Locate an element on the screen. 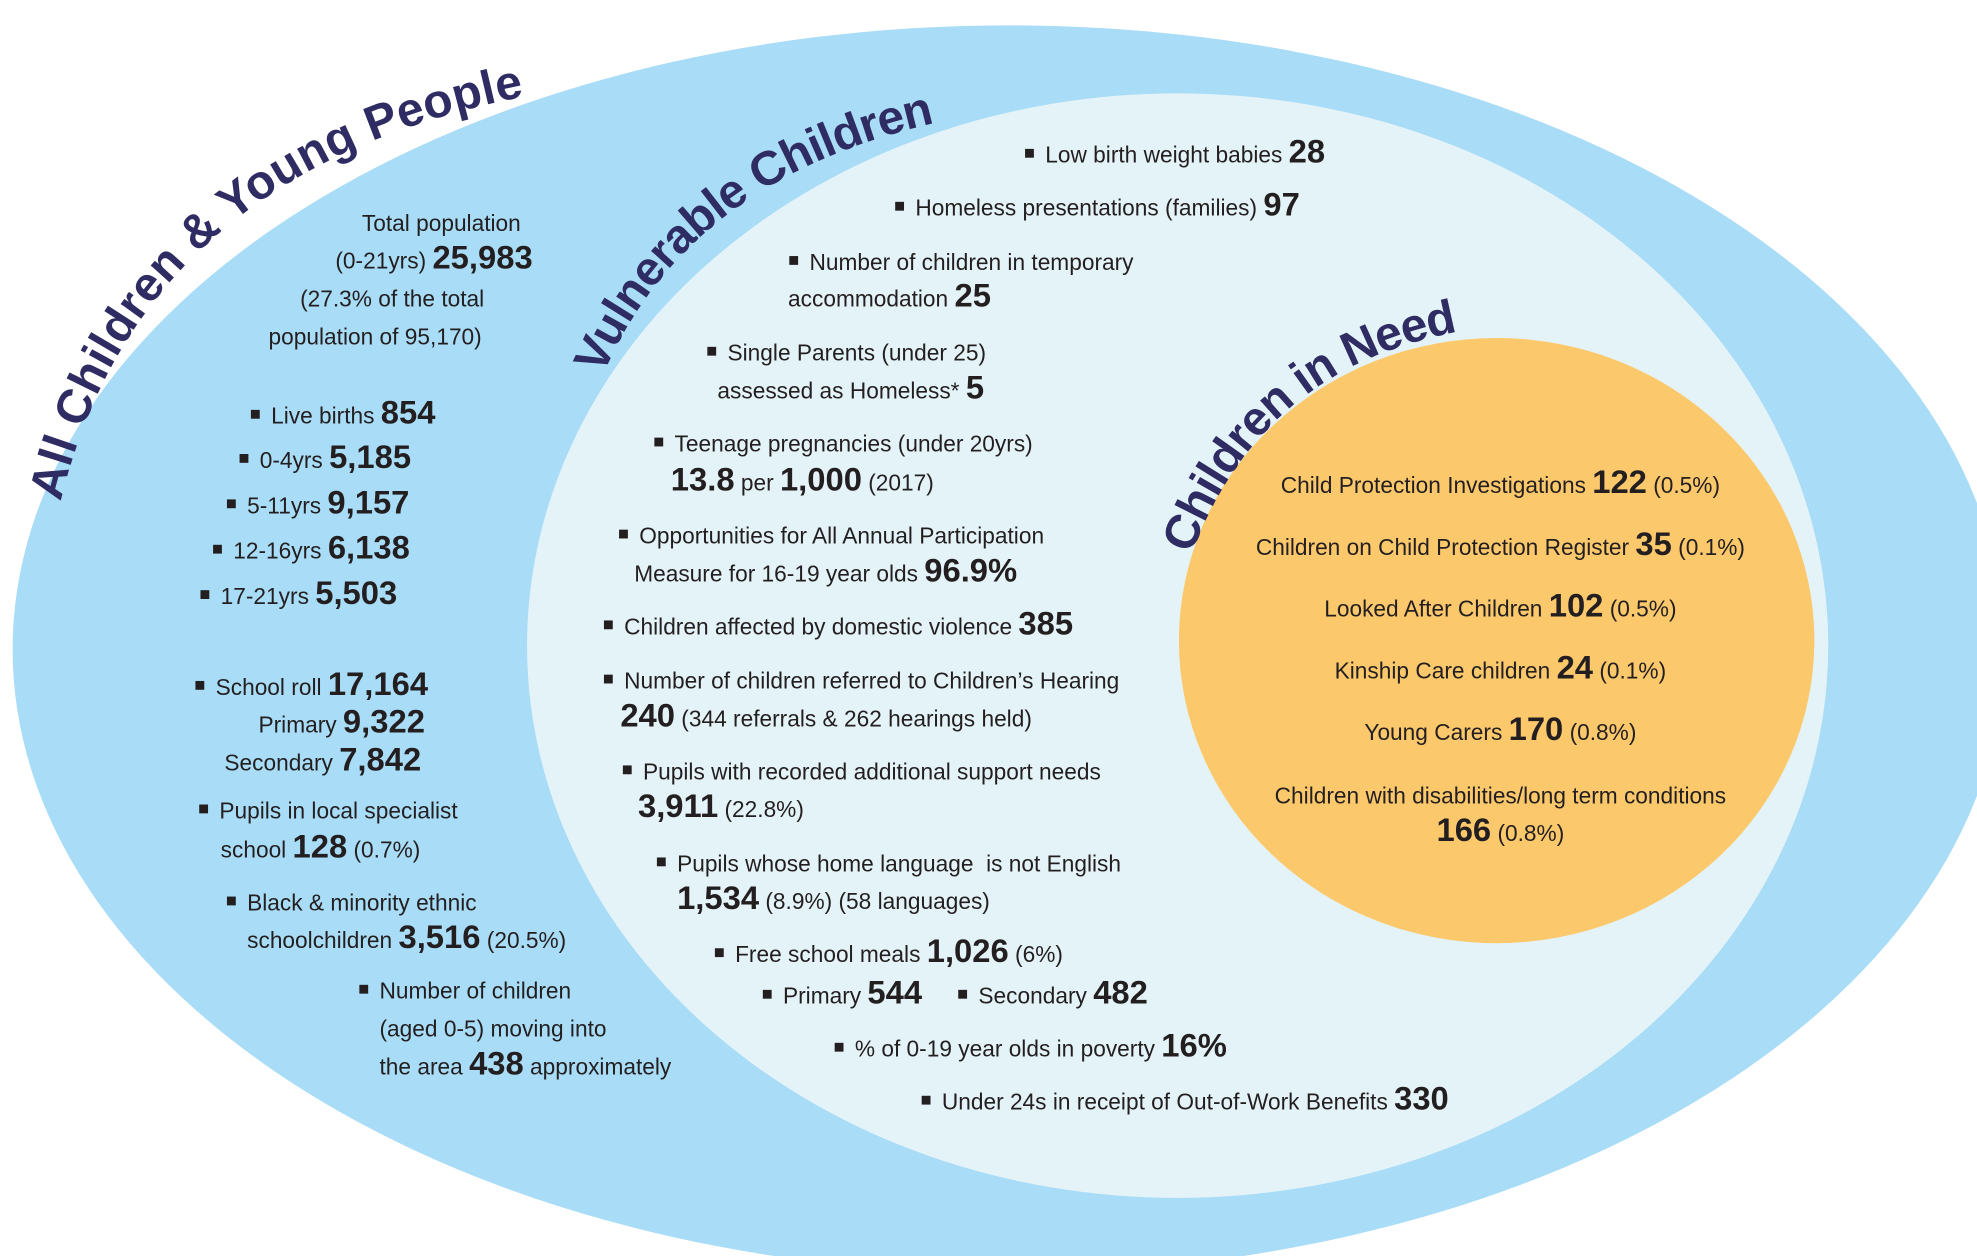 The width and height of the screenshot is (1977, 1256). item-text: Live births is located at coordinates (326, 416).